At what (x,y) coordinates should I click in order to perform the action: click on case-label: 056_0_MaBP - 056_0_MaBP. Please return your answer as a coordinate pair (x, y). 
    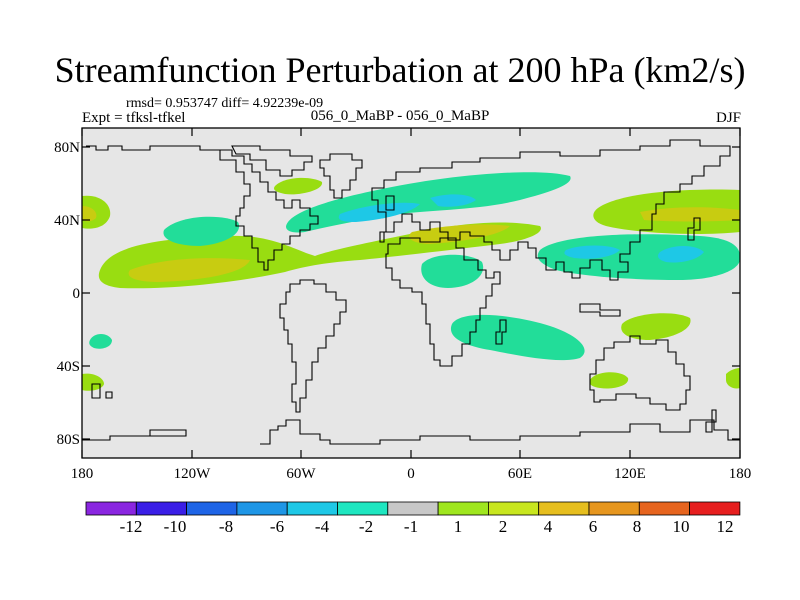
    Looking at the image, I should click on (400, 116).